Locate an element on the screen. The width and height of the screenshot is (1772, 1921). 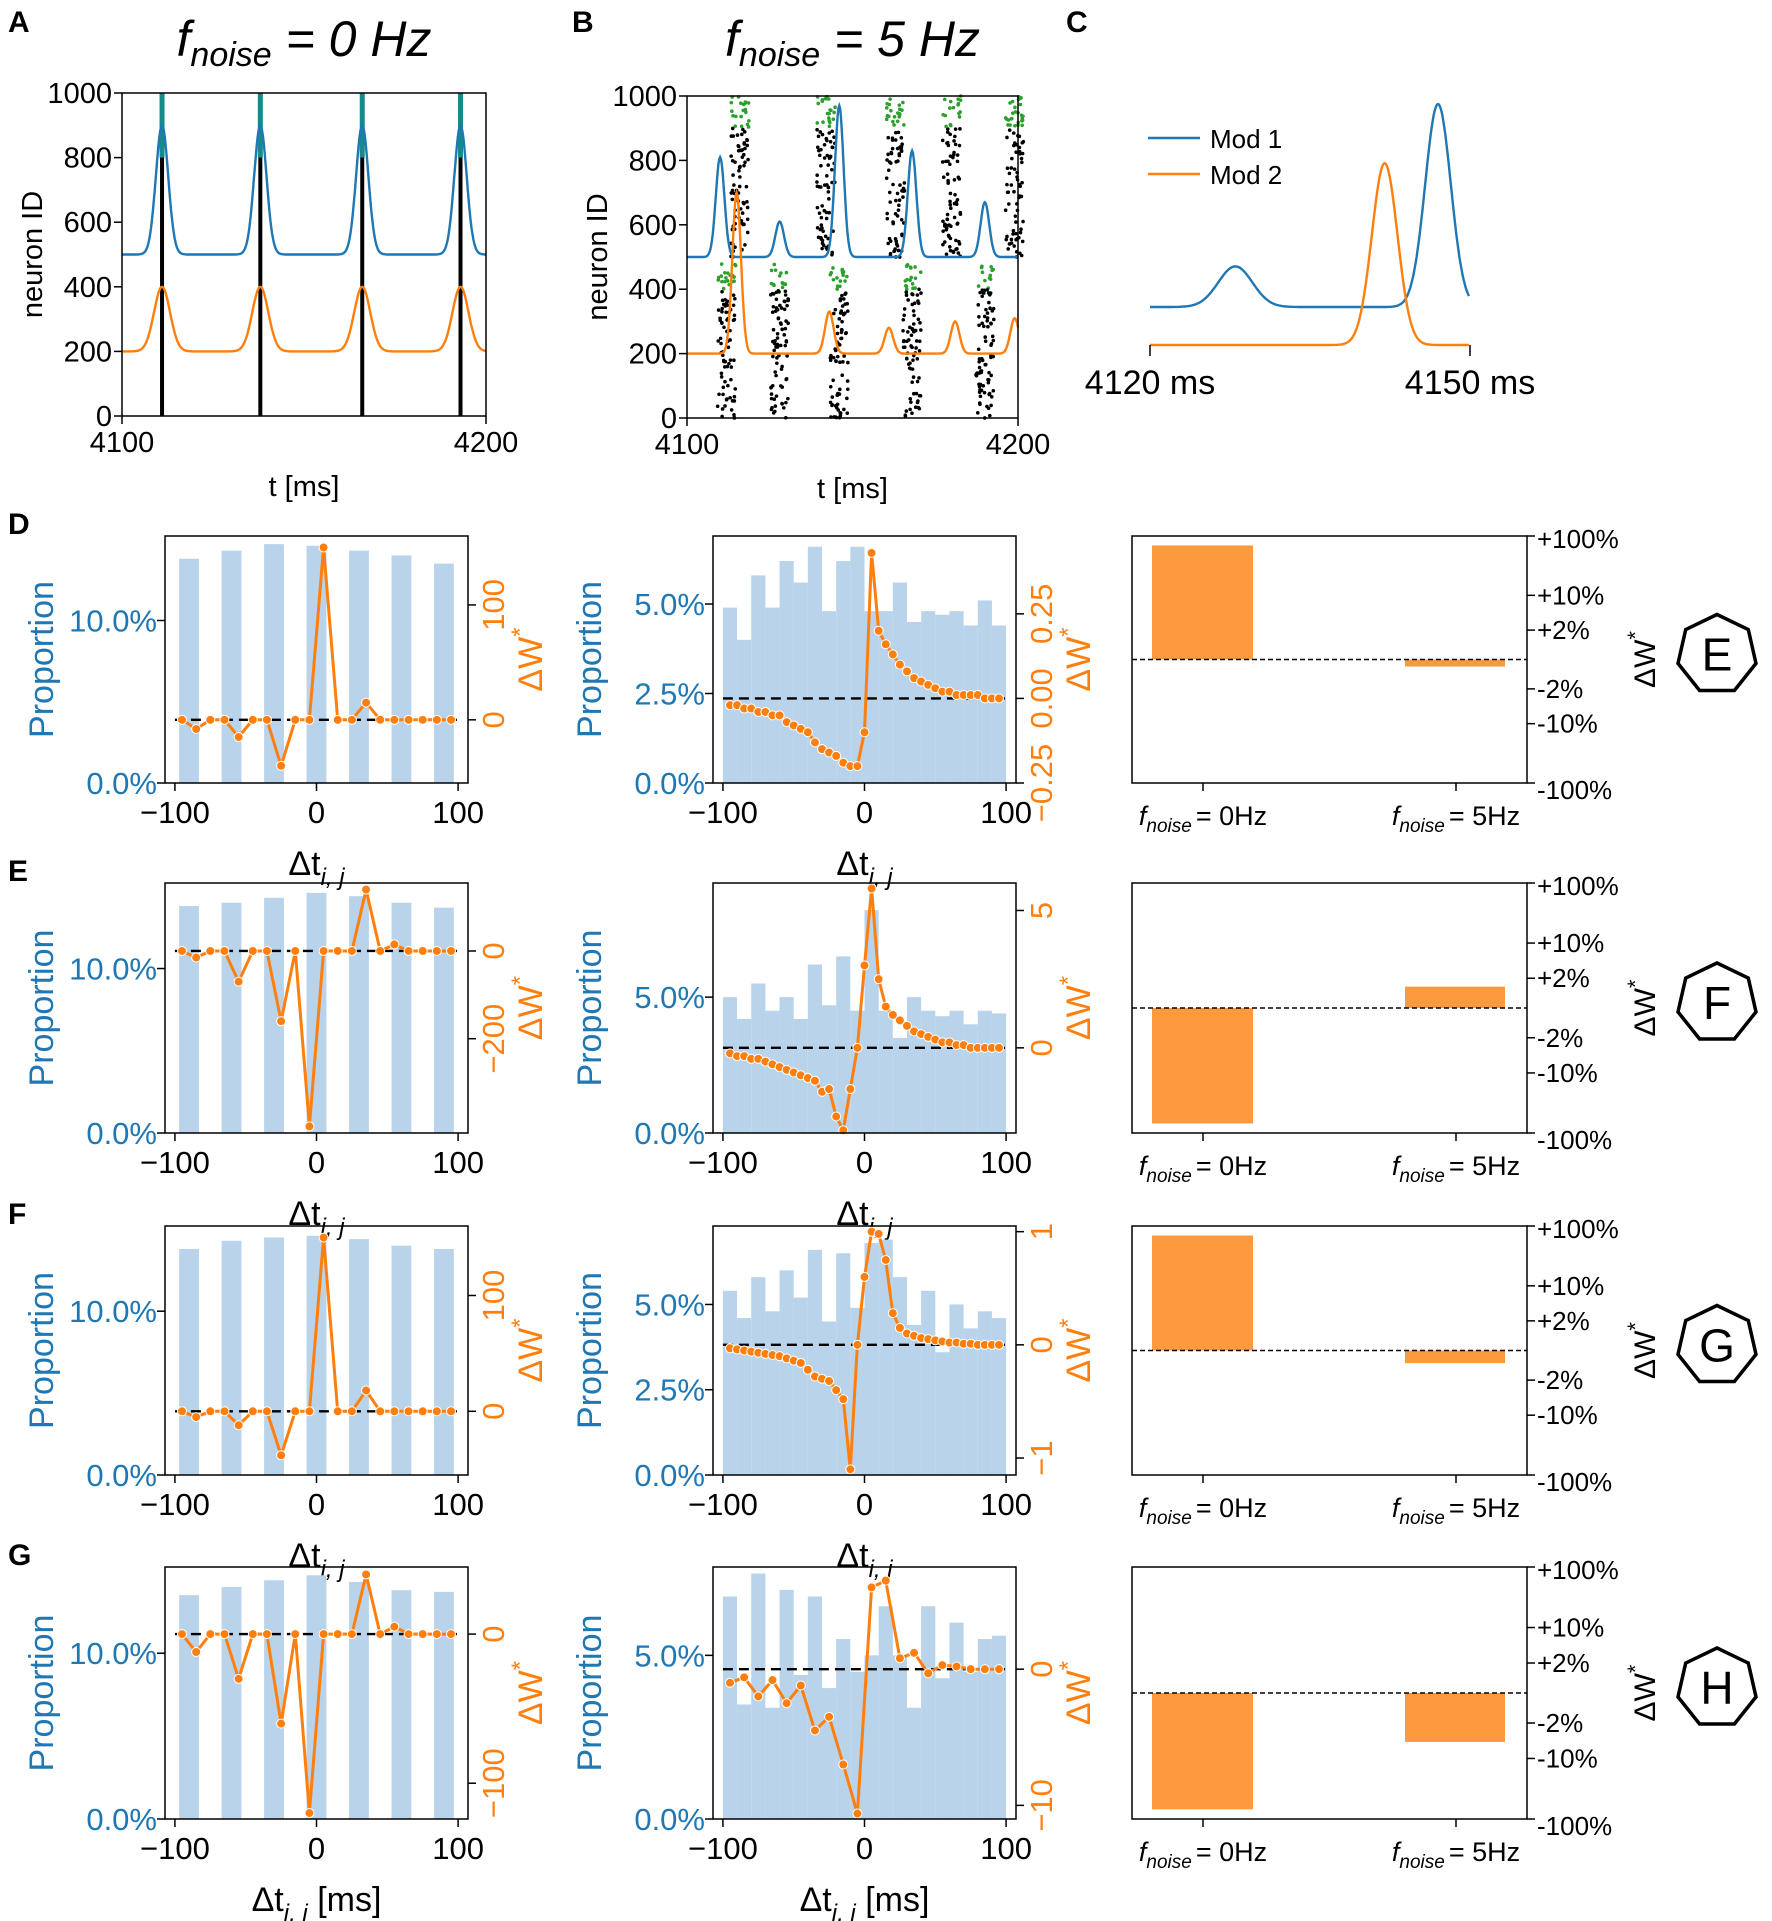
x-tick-label: 0 is located at coordinates (864, 1504).